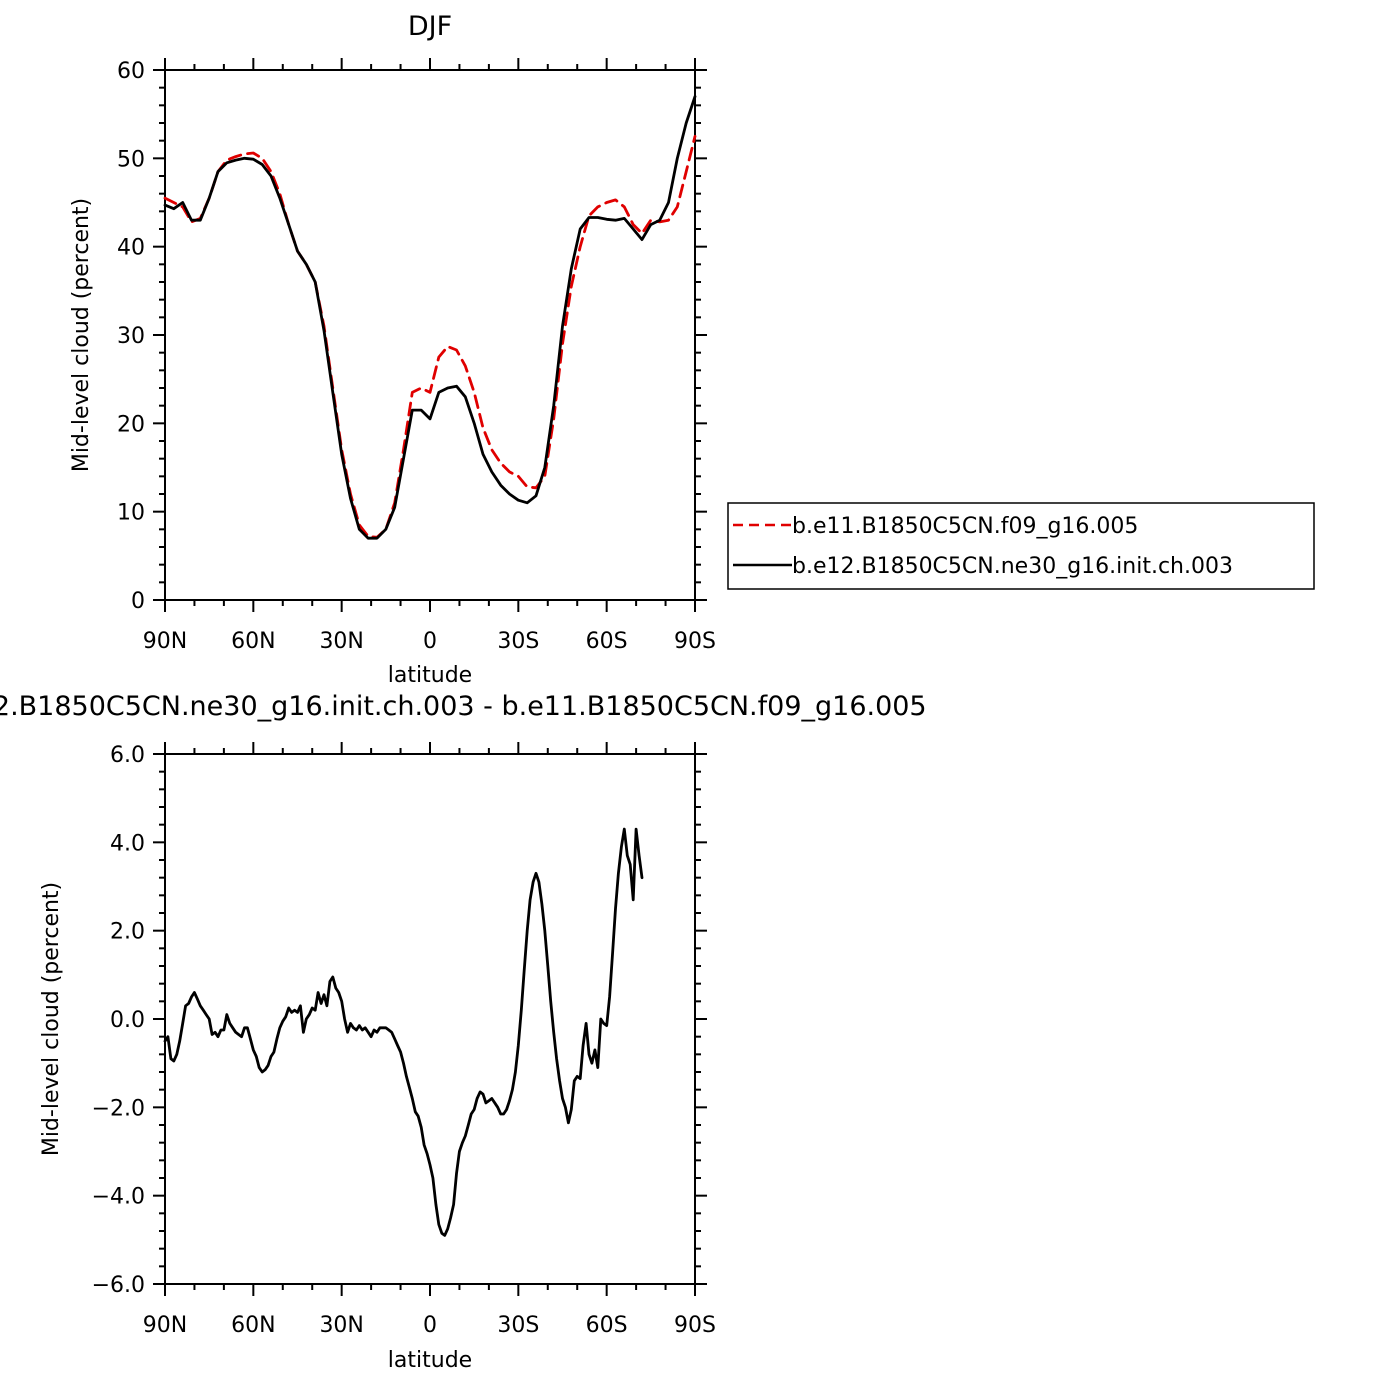 This screenshot has height=1381, width=1381. What do you see at coordinates (51, 1019) in the screenshot?
I see `bottom-y-axis-label: Mid-level cloud (percent)` at bounding box center [51, 1019].